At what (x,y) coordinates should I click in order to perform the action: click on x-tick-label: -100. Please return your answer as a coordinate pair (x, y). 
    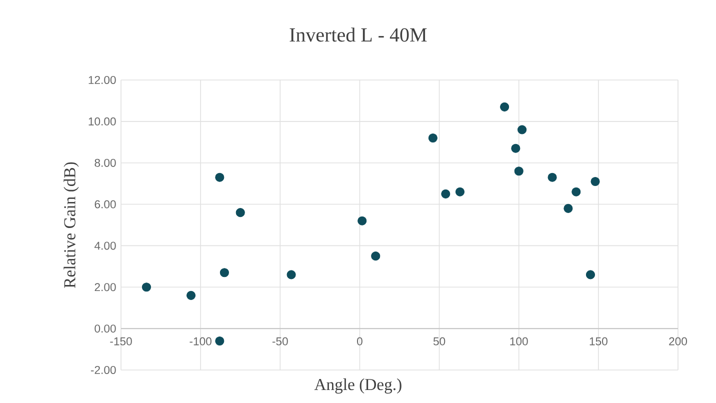
    Looking at the image, I should click on (201, 341).